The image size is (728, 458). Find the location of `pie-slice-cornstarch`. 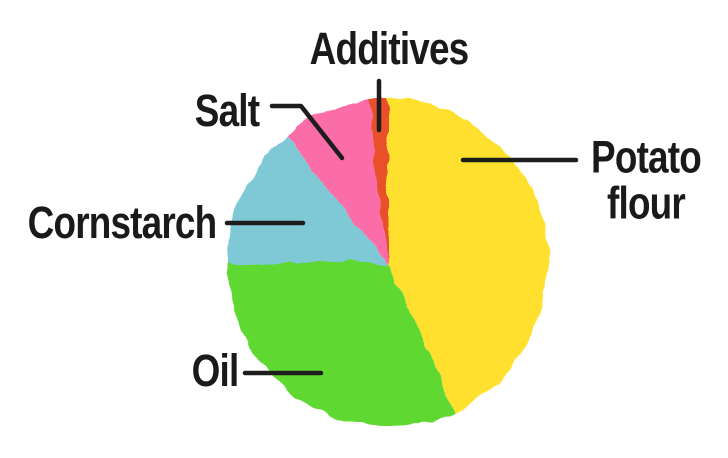

pie-slice-cornstarch is located at coordinates (308, 199).